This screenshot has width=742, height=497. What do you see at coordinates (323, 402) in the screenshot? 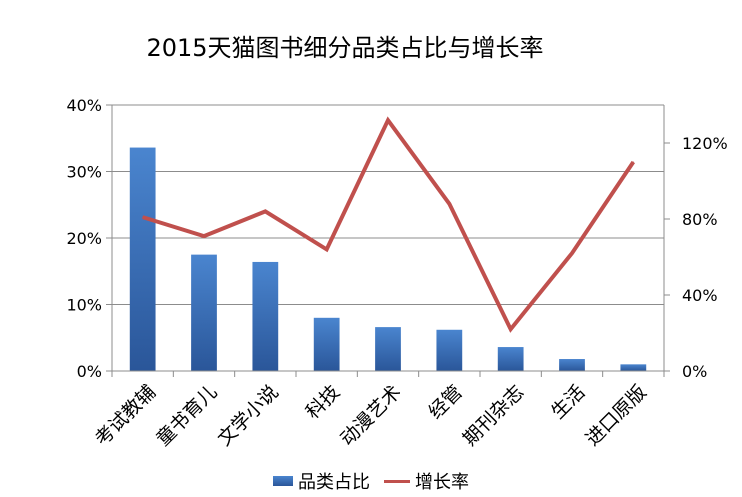
I see `category-label: 科技` at bounding box center [323, 402].